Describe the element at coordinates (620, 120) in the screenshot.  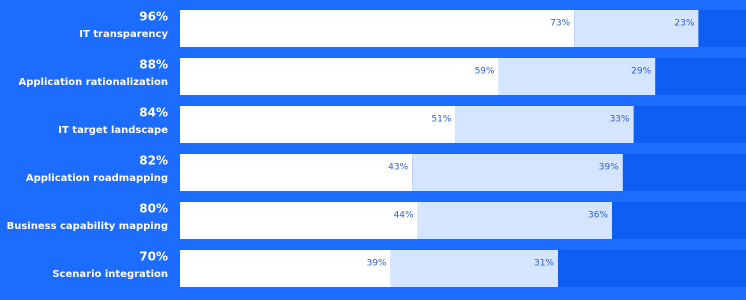
I see `value-label: 33%` at that location.